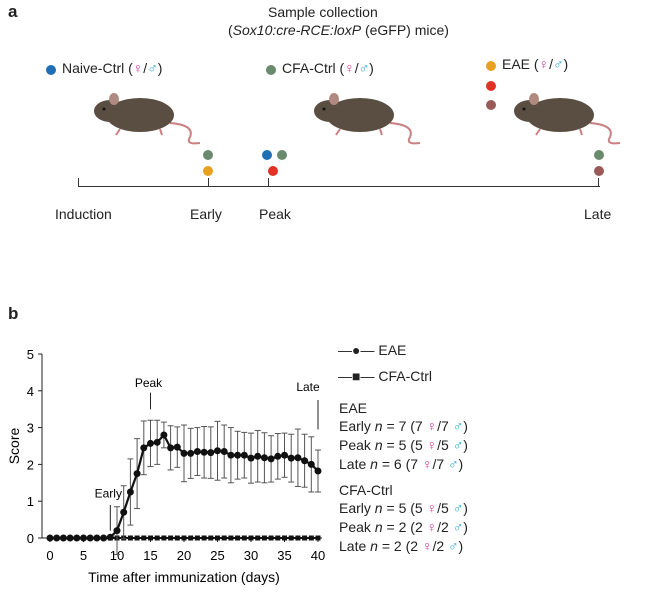 This screenshot has width=646, height=608. I want to click on timeline-label: Early, so click(206, 214).